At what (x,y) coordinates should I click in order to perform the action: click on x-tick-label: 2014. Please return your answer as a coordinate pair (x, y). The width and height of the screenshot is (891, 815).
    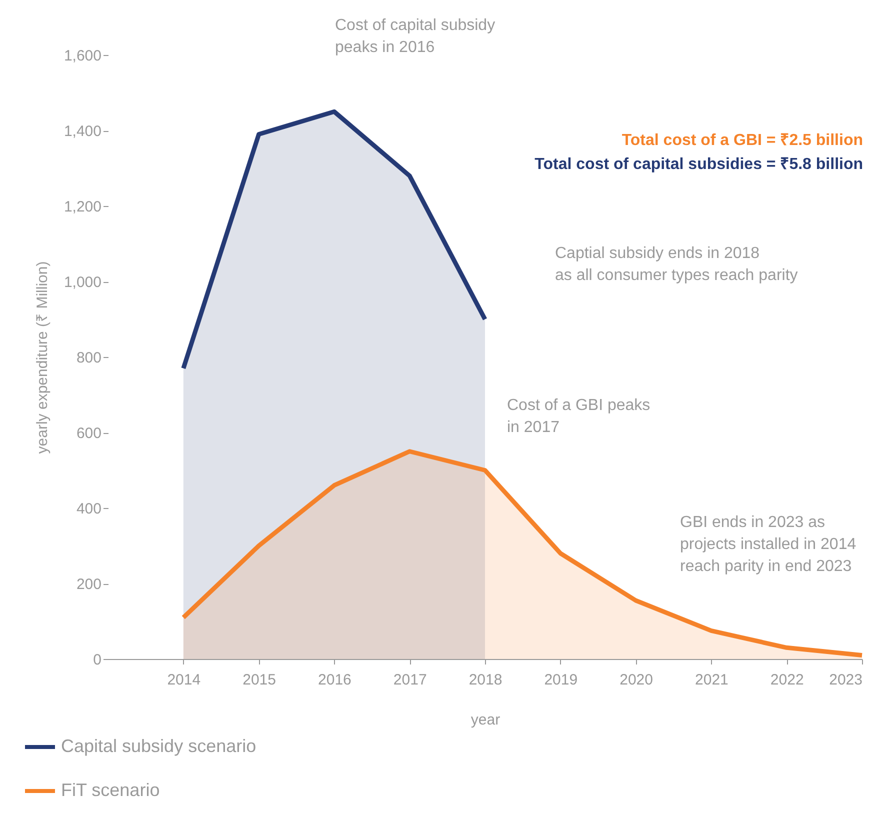
    Looking at the image, I should click on (184, 680).